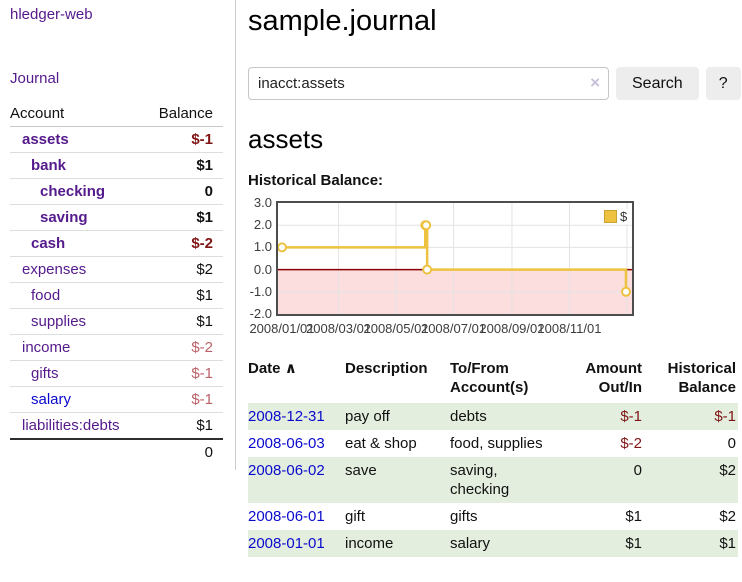 The width and height of the screenshot is (742, 582). Describe the element at coordinates (272, 368) in the screenshot. I see `col-date: Date ∧` at that location.